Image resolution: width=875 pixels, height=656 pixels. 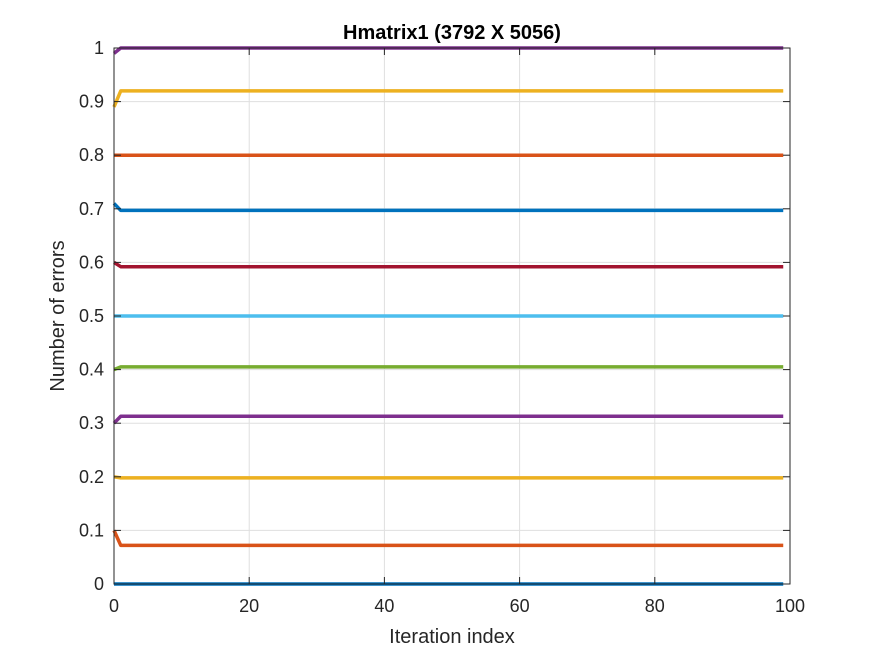 I want to click on y-tick-label: 0.3, so click(x=91, y=423).